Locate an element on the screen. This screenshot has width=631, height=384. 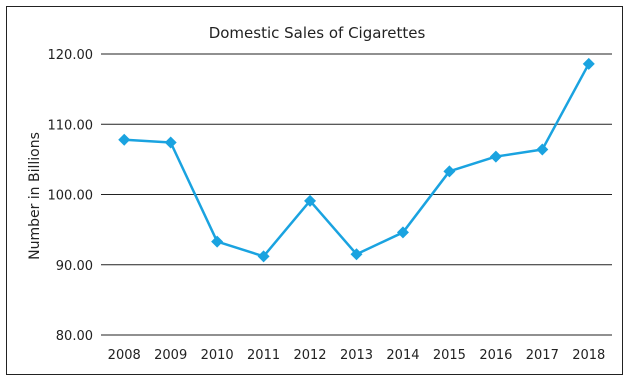
x-tick-label: 2010 is located at coordinates (217, 355).